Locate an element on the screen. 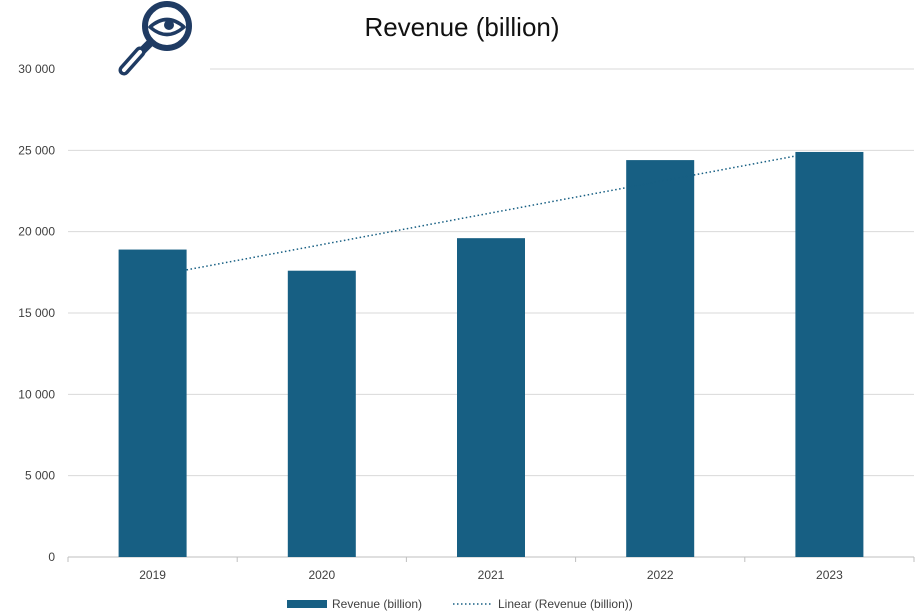 This screenshot has width=919, height=613. x-axis-ticks: 2019 2020 2021 2022 2023 is located at coordinates (491, 575).